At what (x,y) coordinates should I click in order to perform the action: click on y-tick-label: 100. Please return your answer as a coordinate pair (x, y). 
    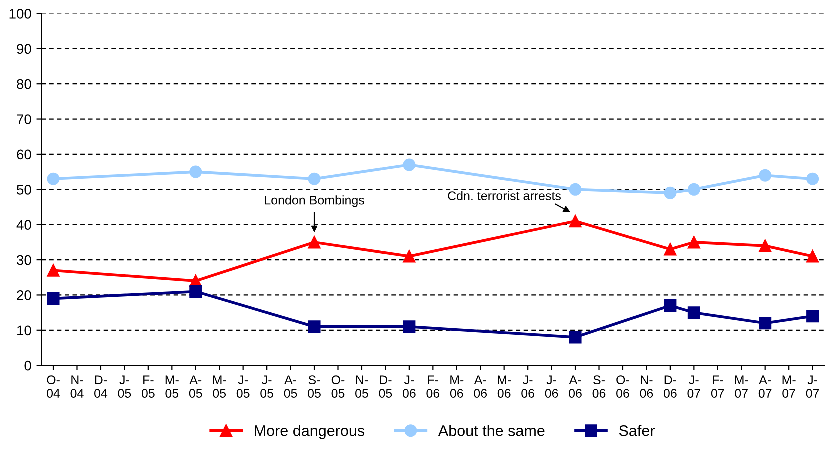
    Looking at the image, I should click on (21, 14).